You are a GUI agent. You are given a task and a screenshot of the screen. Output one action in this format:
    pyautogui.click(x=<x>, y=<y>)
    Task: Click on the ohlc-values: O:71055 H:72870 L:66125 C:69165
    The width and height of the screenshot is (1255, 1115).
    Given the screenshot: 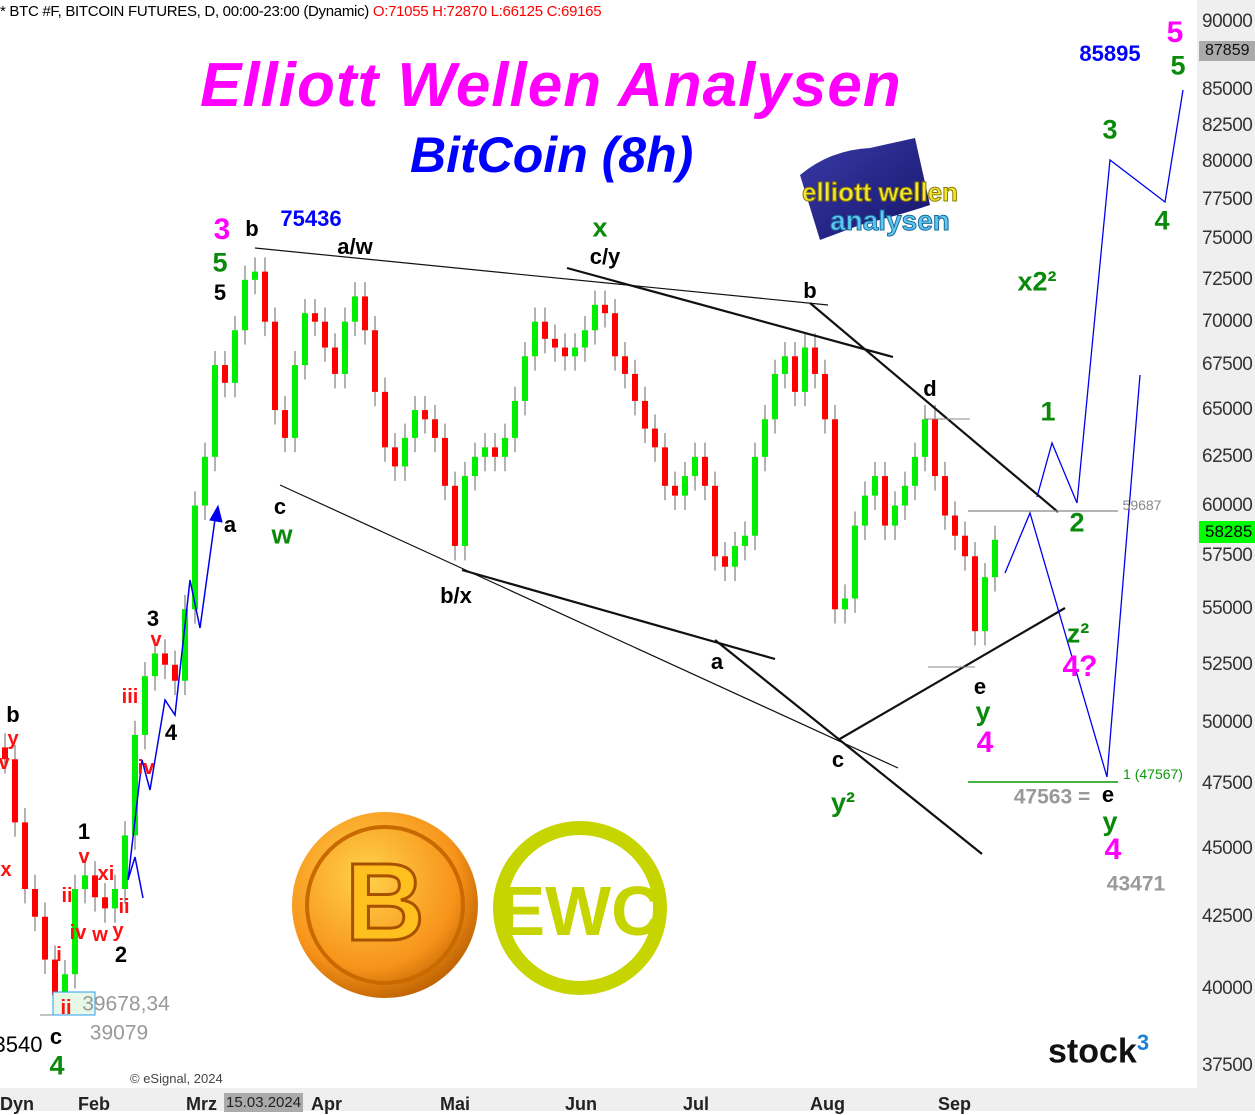 What is the action you would take?
    pyautogui.click(x=487, y=11)
    